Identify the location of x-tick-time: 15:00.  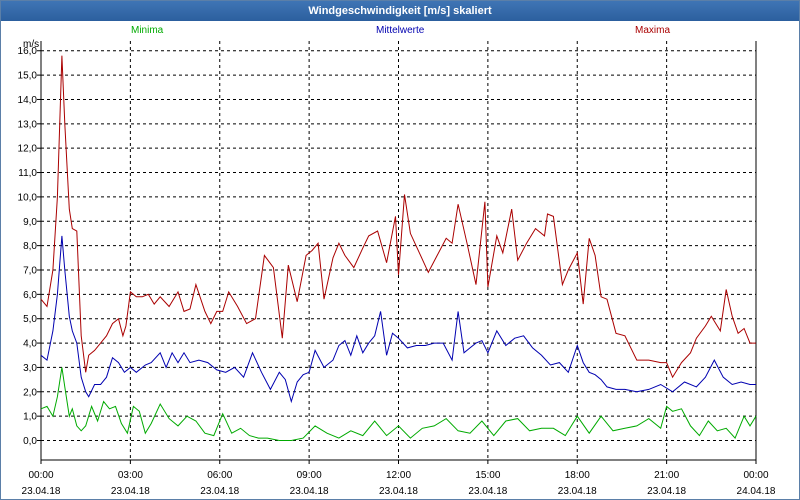
(487, 475).